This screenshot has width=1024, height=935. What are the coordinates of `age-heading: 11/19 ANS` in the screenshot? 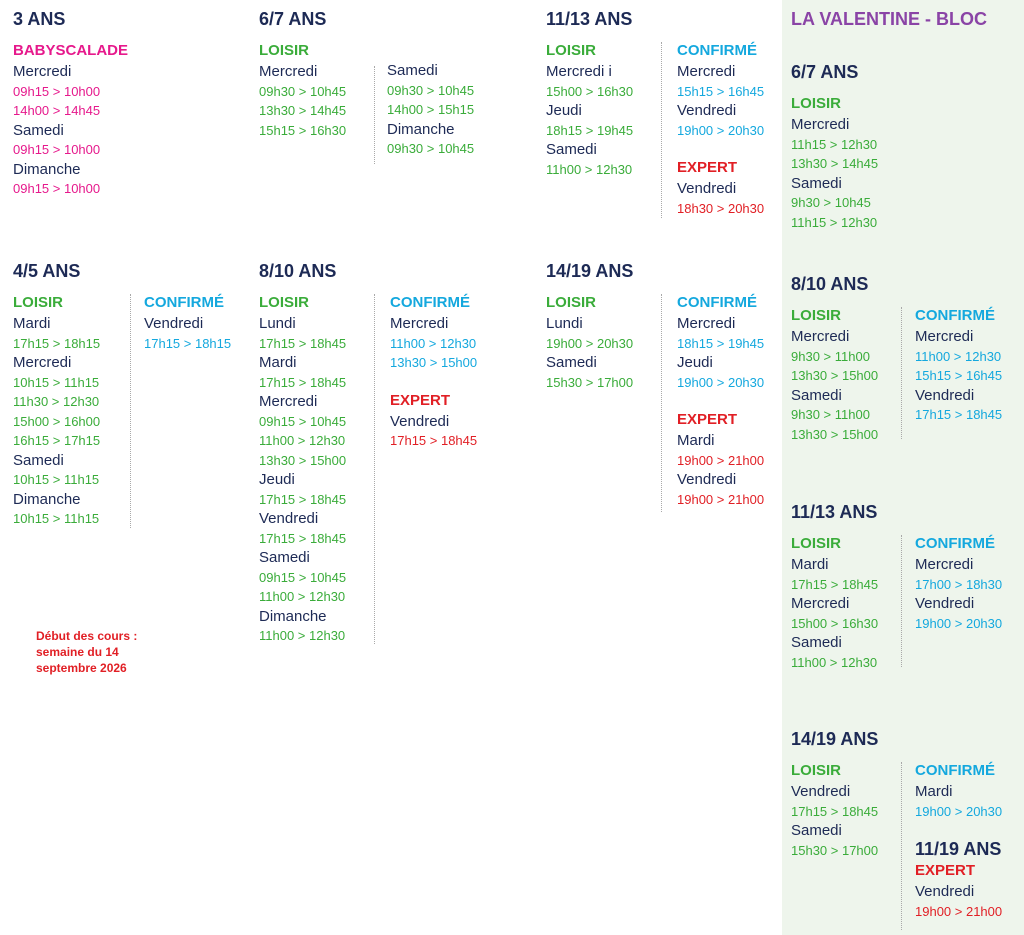 It's located at (958, 849).